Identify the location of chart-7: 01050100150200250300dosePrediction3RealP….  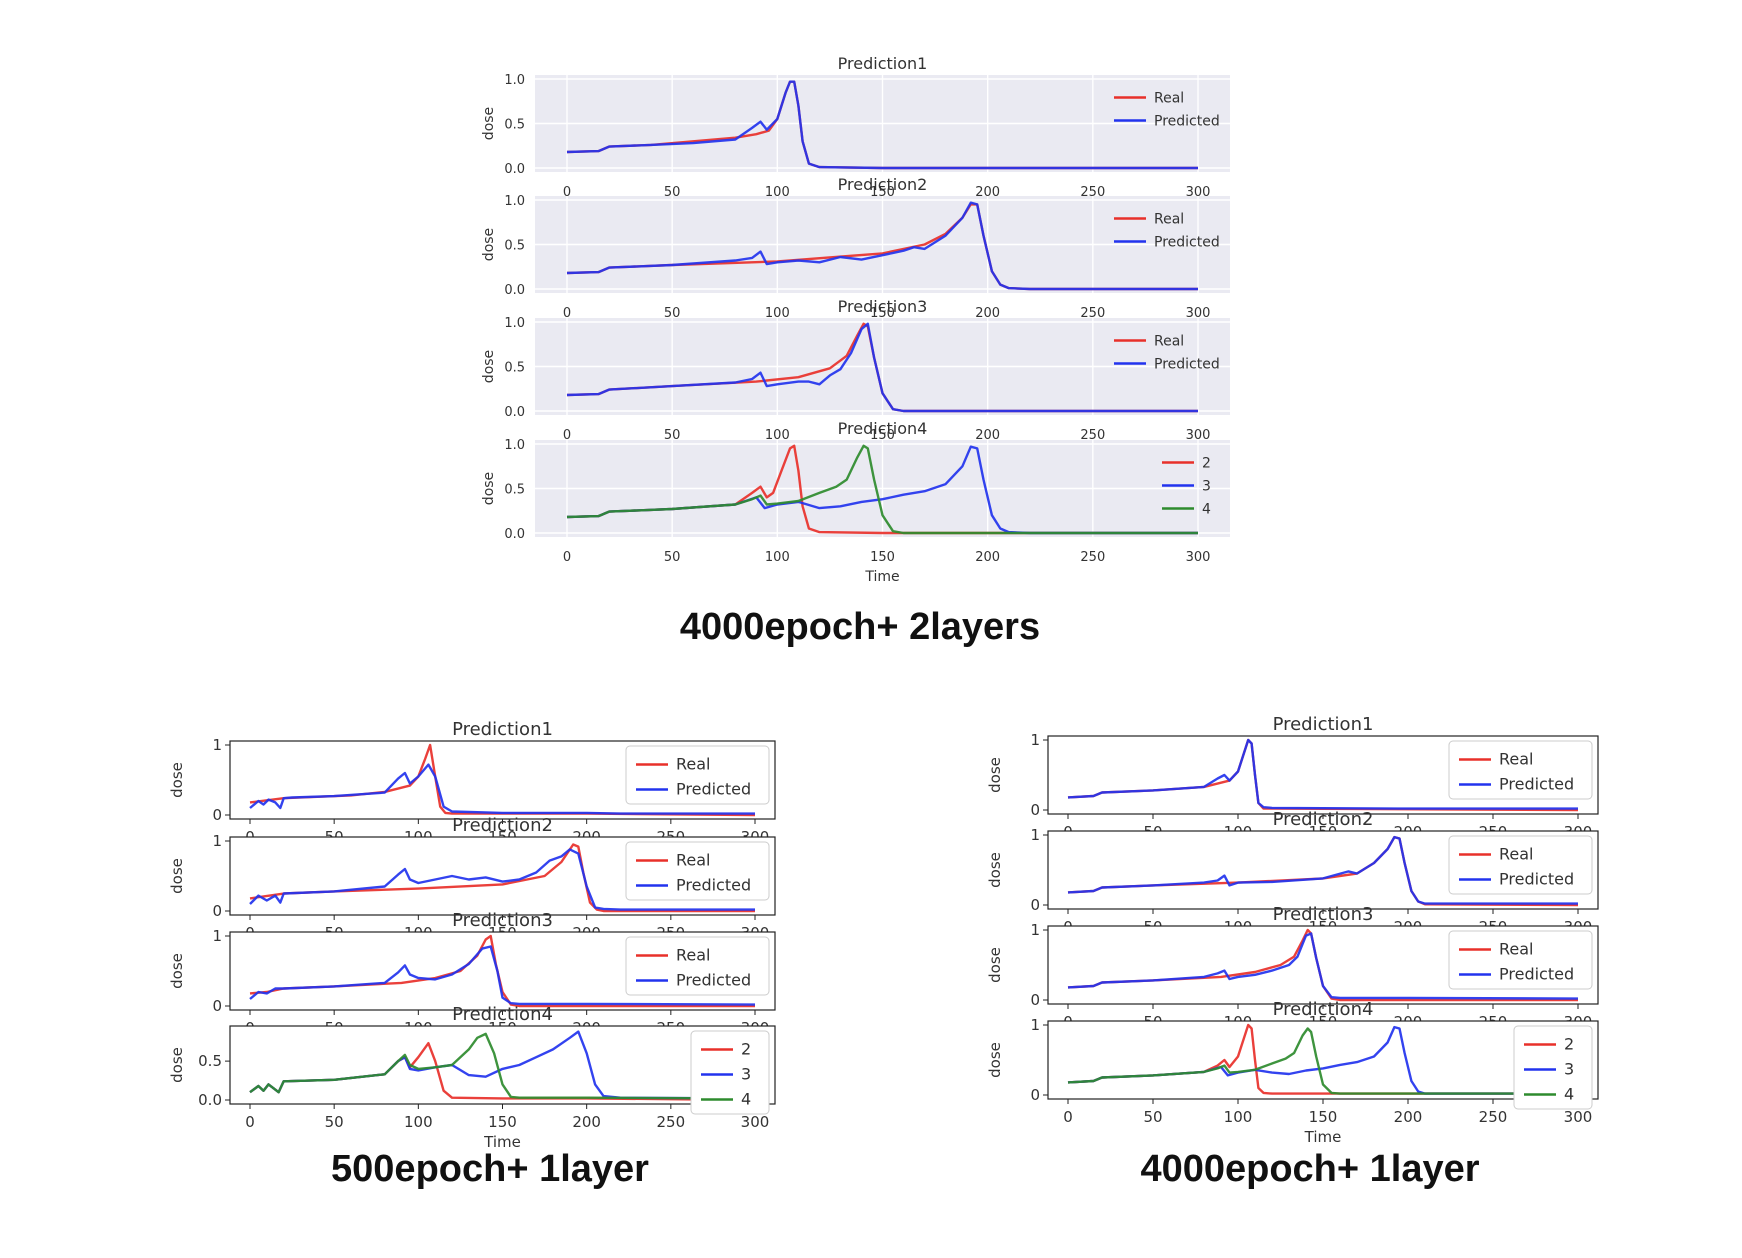
(472, 973).